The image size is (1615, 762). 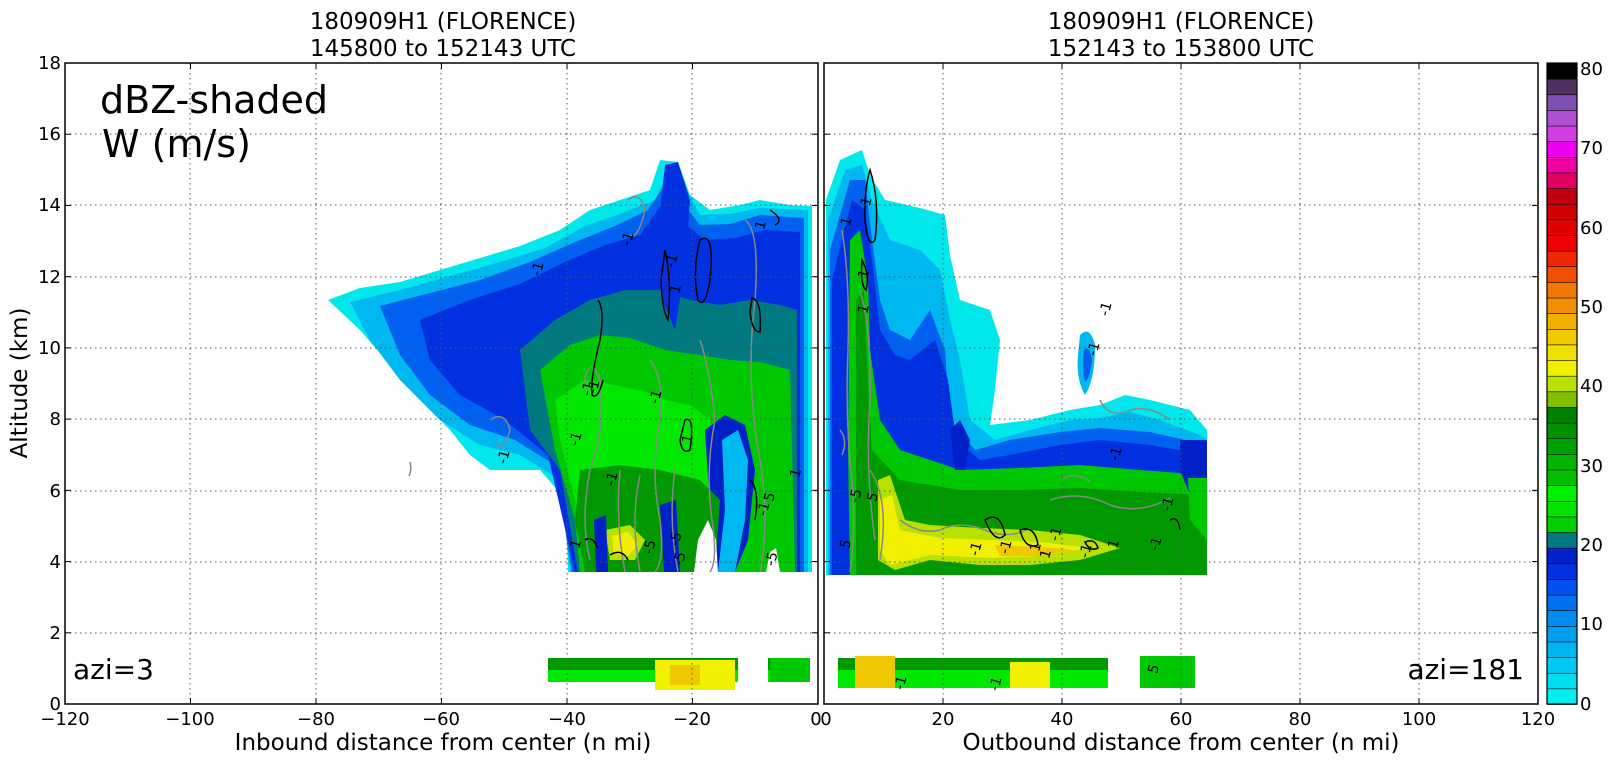 What do you see at coordinates (176, 144) in the screenshot?
I see `w-annotation: W (m/s)` at bounding box center [176, 144].